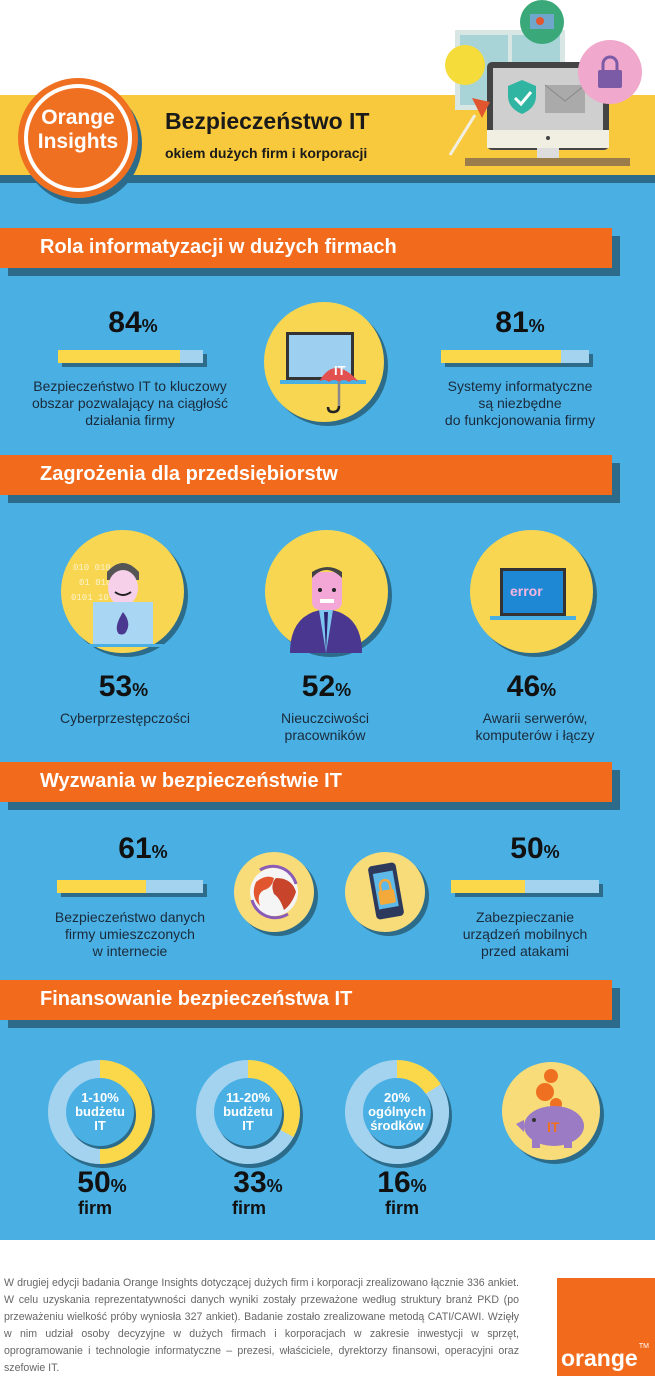  What do you see at coordinates (325, 726) in the screenshot?
I see `stat-description-52: Nieuczciwości pracowników` at bounding box center [325, 726].